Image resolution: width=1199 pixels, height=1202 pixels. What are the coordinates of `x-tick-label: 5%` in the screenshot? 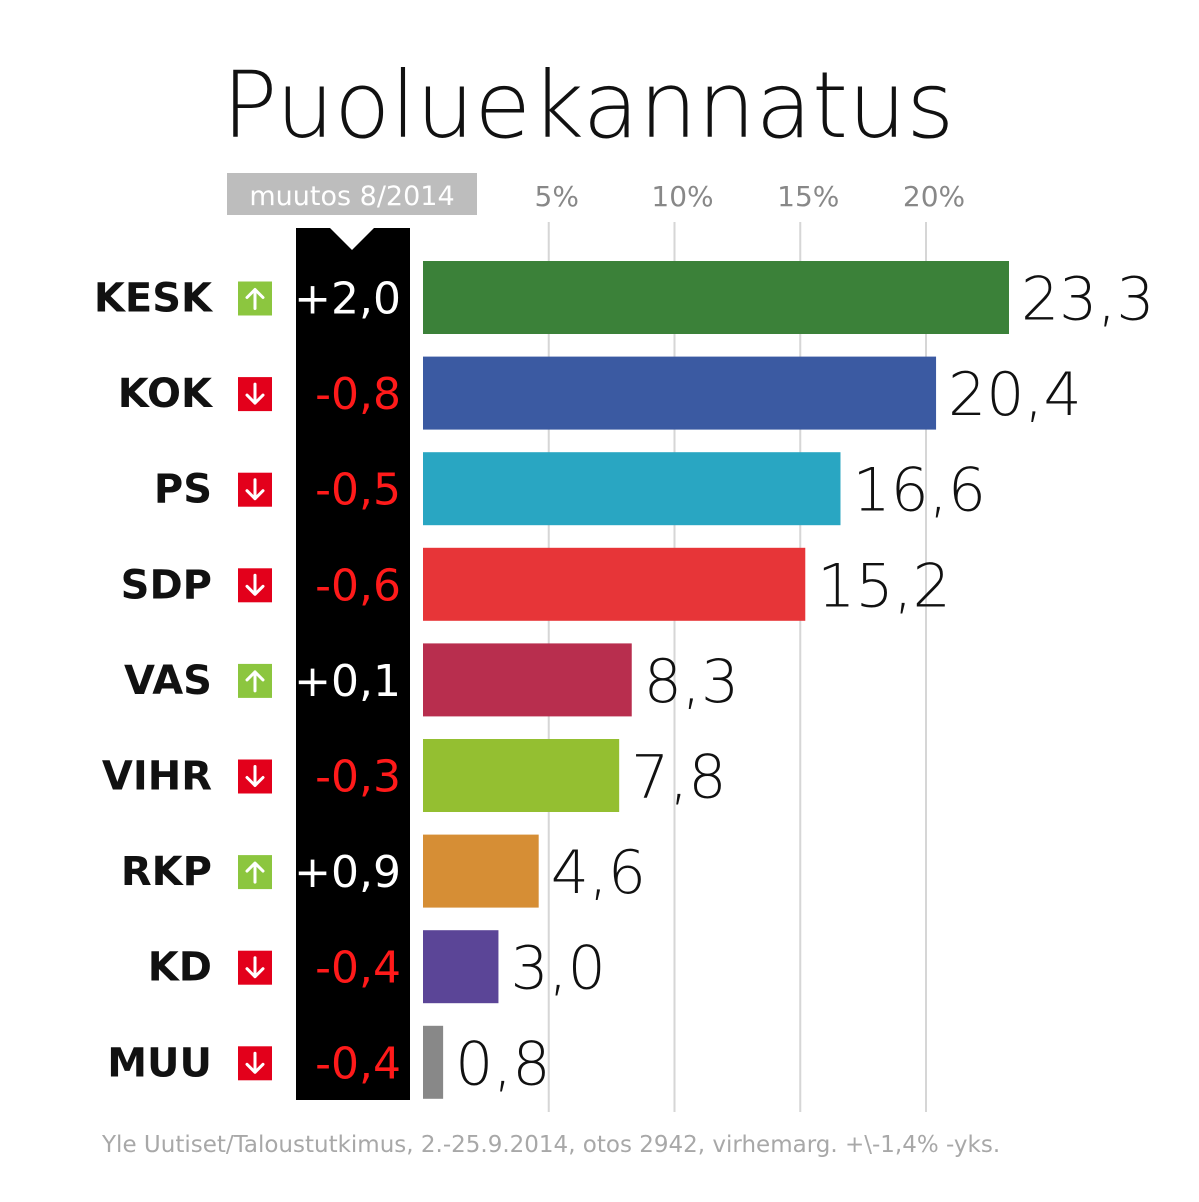 It's located at (557, 196).